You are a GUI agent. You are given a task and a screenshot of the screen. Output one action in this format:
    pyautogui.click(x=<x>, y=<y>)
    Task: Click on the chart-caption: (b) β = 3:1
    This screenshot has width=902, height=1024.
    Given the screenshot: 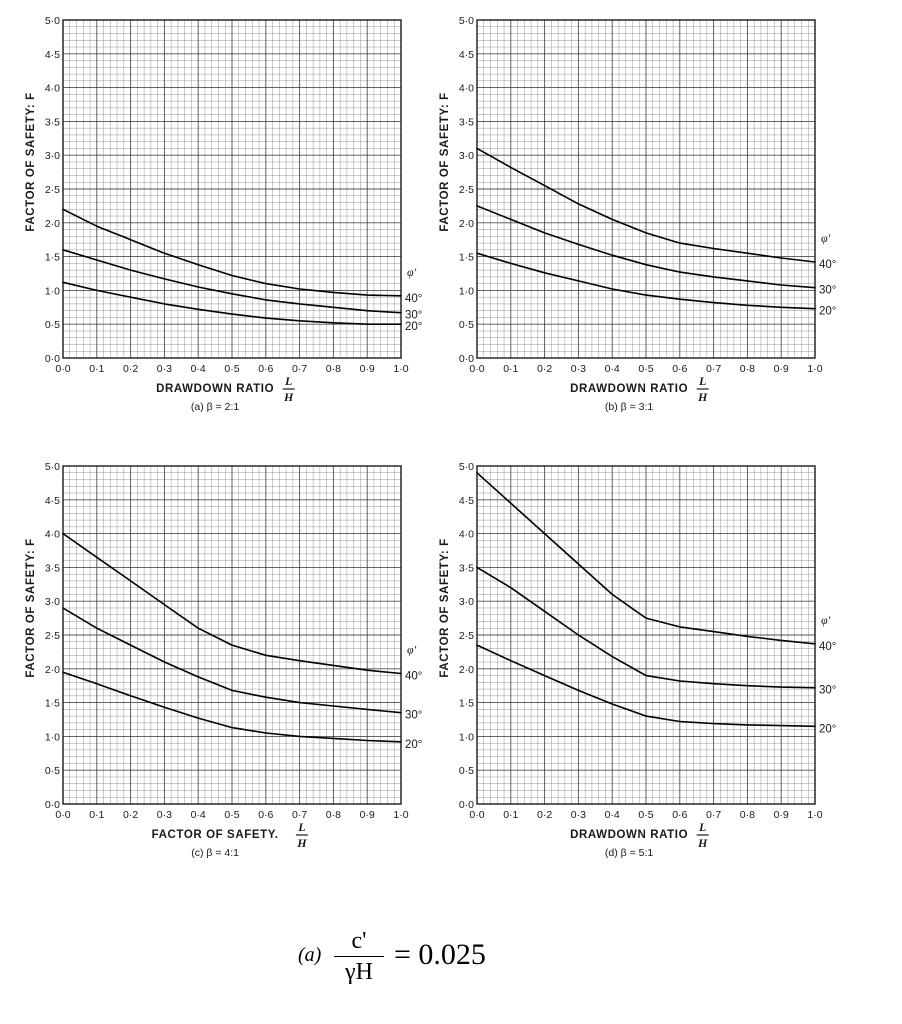 What is the action you would take?
    pyautogui.click(x=629, y=407)
    